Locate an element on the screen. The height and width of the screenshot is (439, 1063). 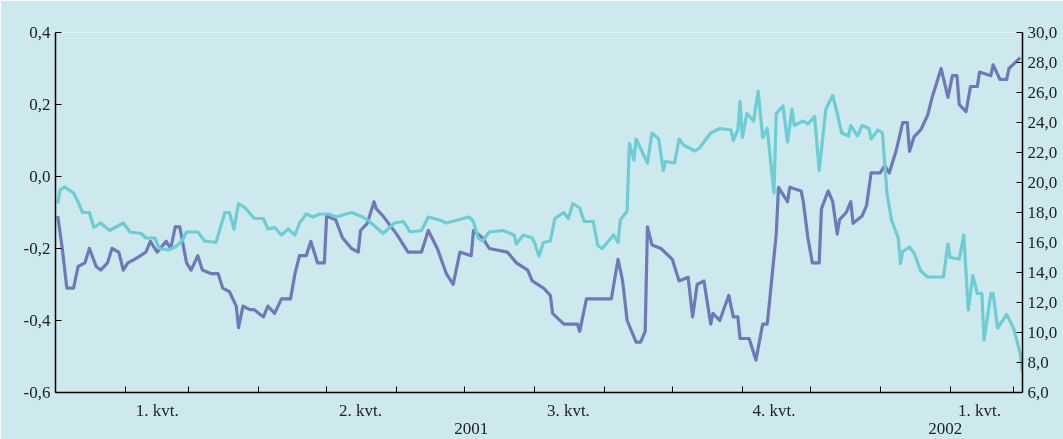
x-tick-label: 4. kvt. is located at coordinates (774, 410).